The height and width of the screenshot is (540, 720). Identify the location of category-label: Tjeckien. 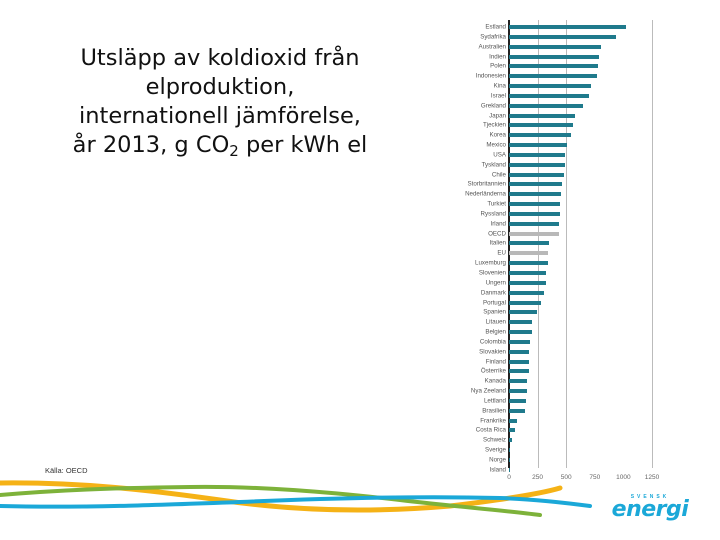
(494, 125).